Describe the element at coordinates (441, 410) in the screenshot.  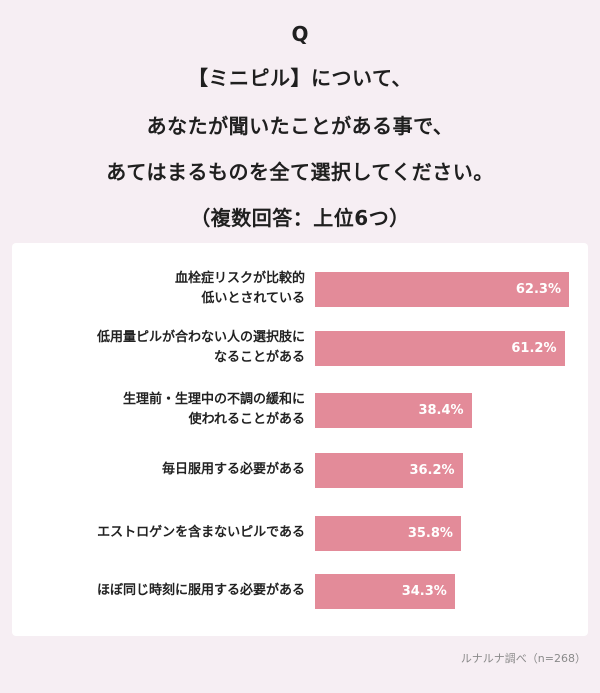
I see `bar-value-label: 38.4%` at that location.